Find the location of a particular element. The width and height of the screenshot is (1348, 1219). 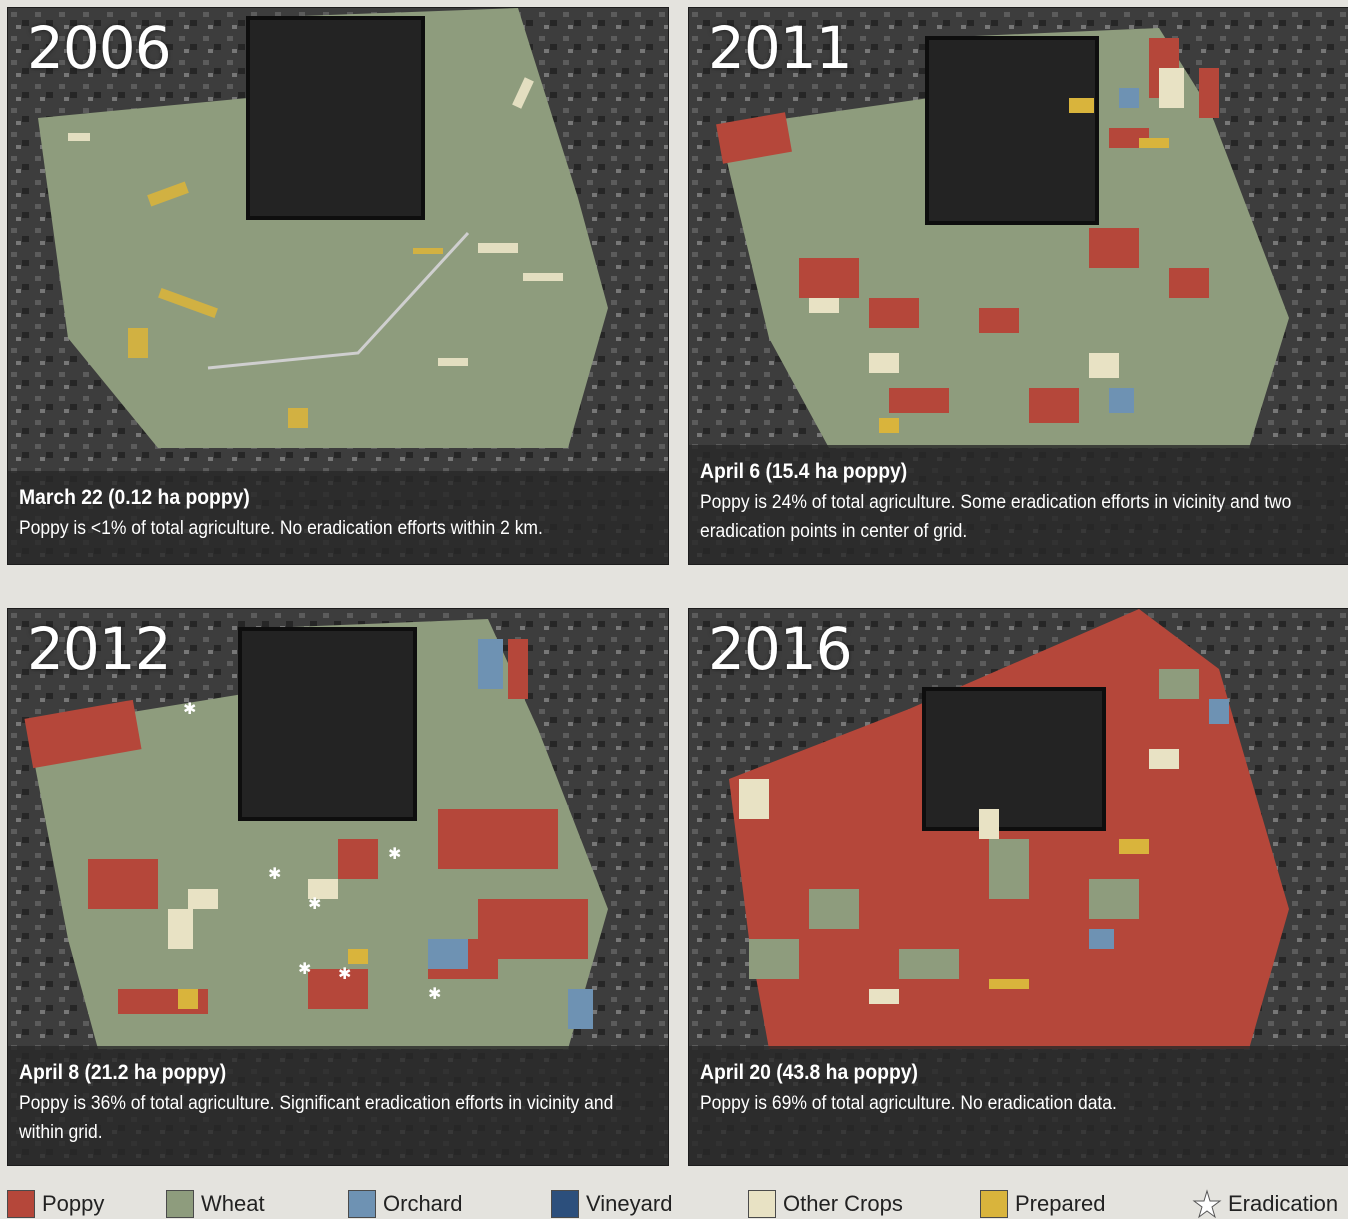

legend-item-other-crops: Other Crops is located at coordinates (825, 1203).